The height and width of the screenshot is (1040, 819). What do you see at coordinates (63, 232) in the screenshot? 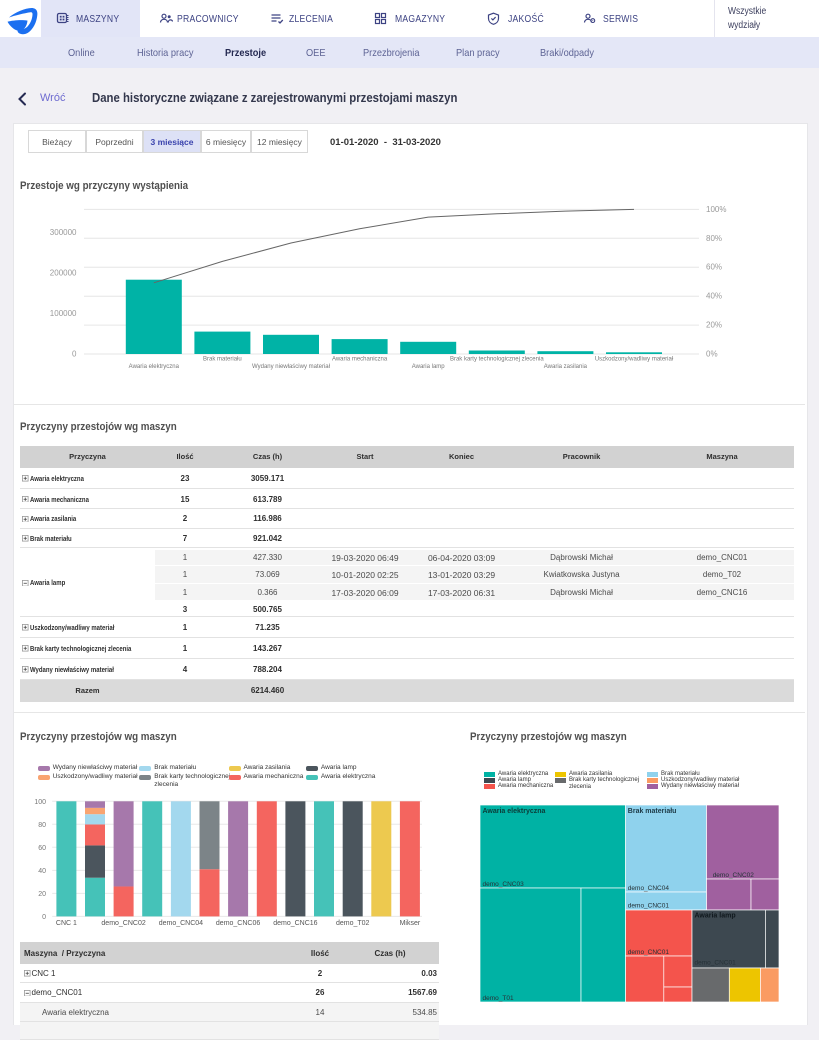
I see `svg-text: 300000` at bounding box center [63, 232].